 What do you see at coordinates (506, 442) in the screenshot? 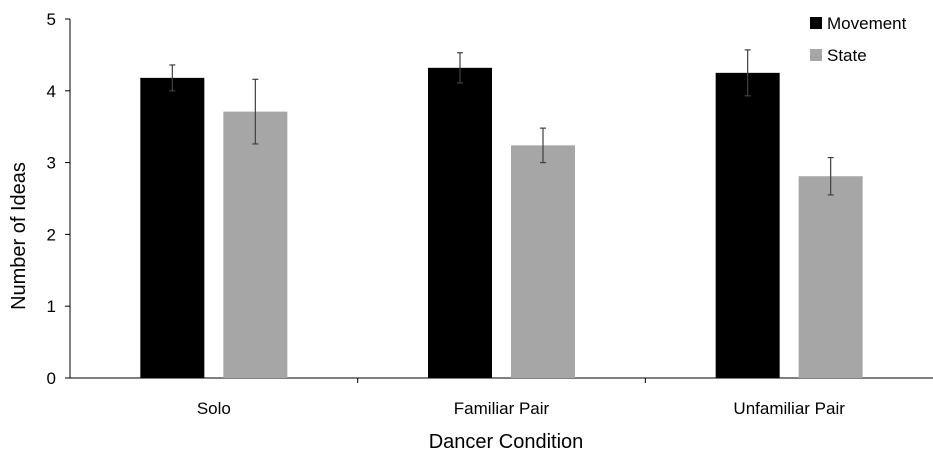
I see `x-axis-title: Dancer Condition` at bounding box center [506, 442].